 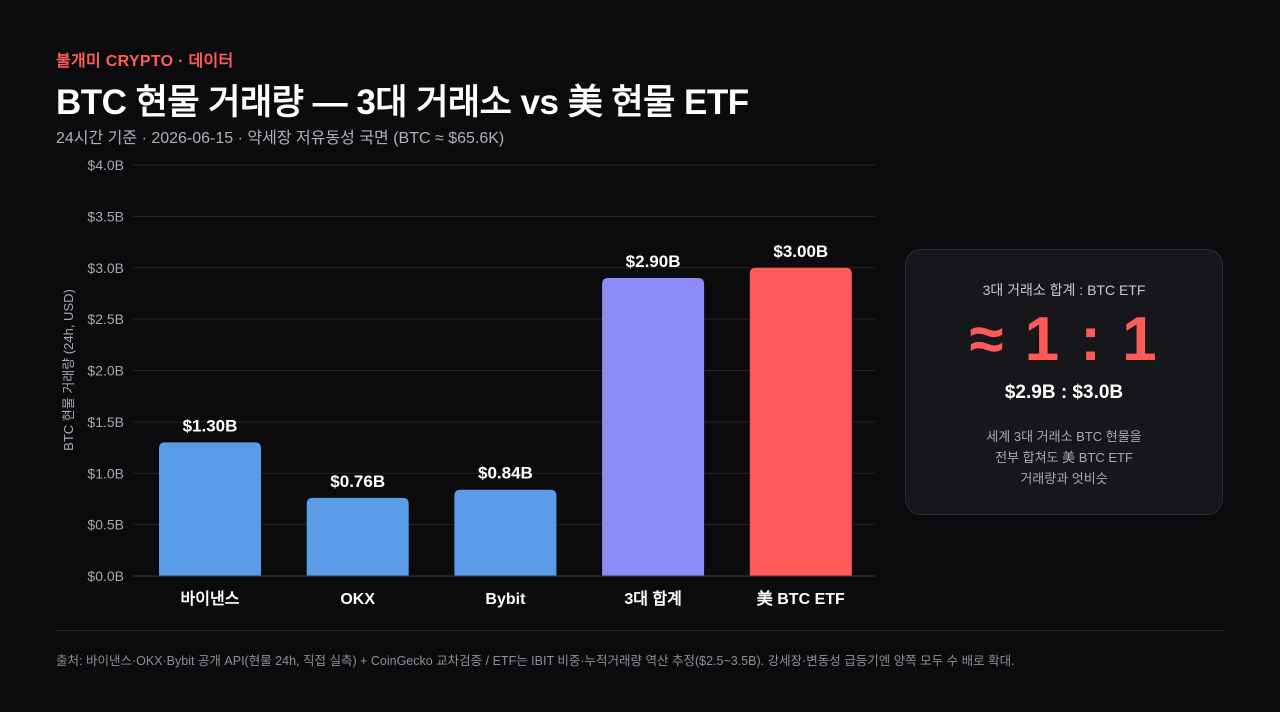 I want to click on bar-value-label: $0.76B, so click(x=357, y=481).